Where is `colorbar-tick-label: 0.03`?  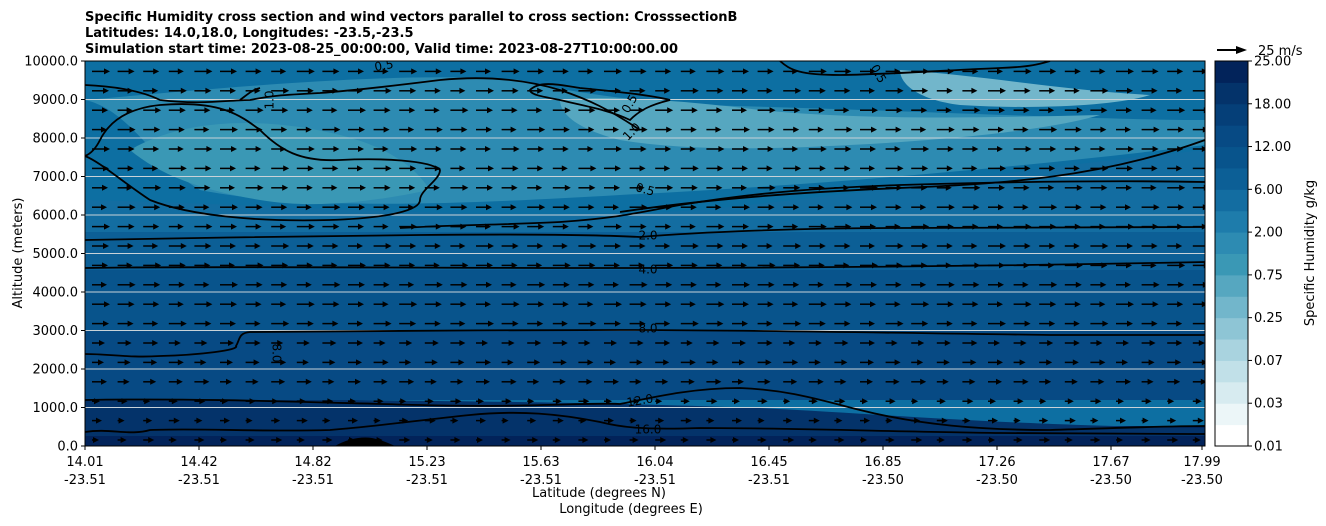
colorbar-tick-label: 0.03 is located at coordinates (1268, 404).